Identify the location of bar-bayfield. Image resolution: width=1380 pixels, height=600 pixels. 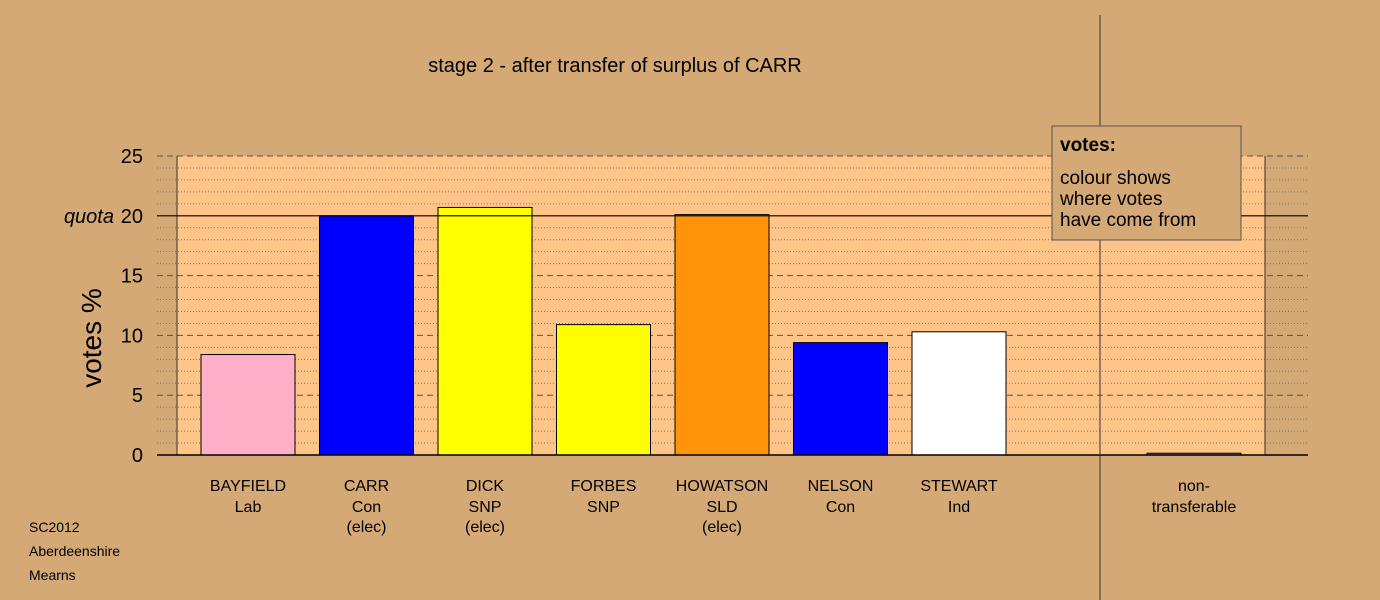
(248, 405).